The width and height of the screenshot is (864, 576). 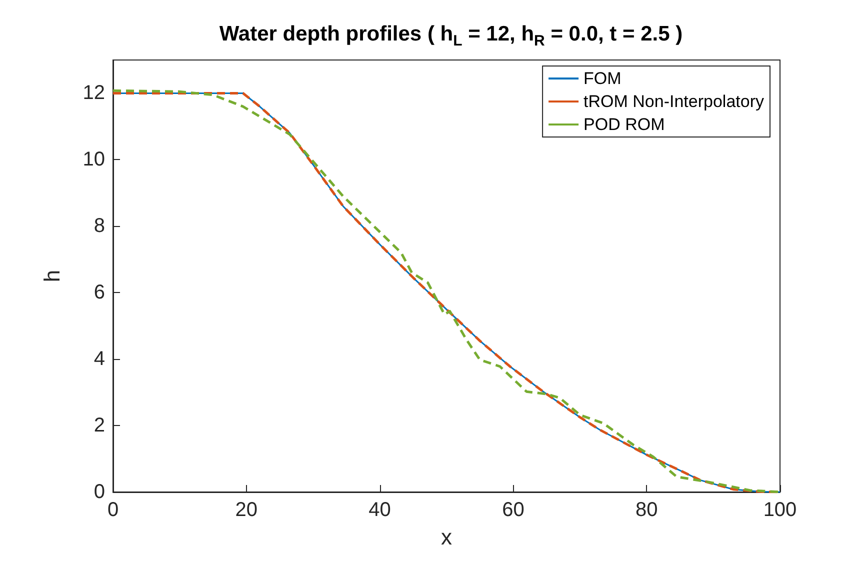 I want to click on legend-label: FOM, so click(x=603, y=78).